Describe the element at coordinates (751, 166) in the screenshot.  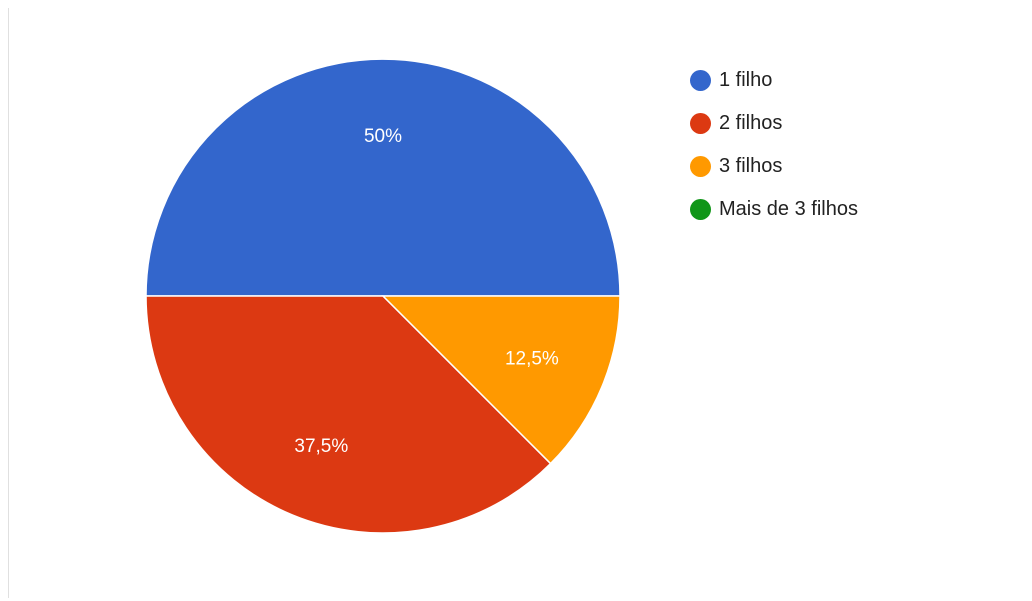
I see `legend-label: 3 filhos` at that location.